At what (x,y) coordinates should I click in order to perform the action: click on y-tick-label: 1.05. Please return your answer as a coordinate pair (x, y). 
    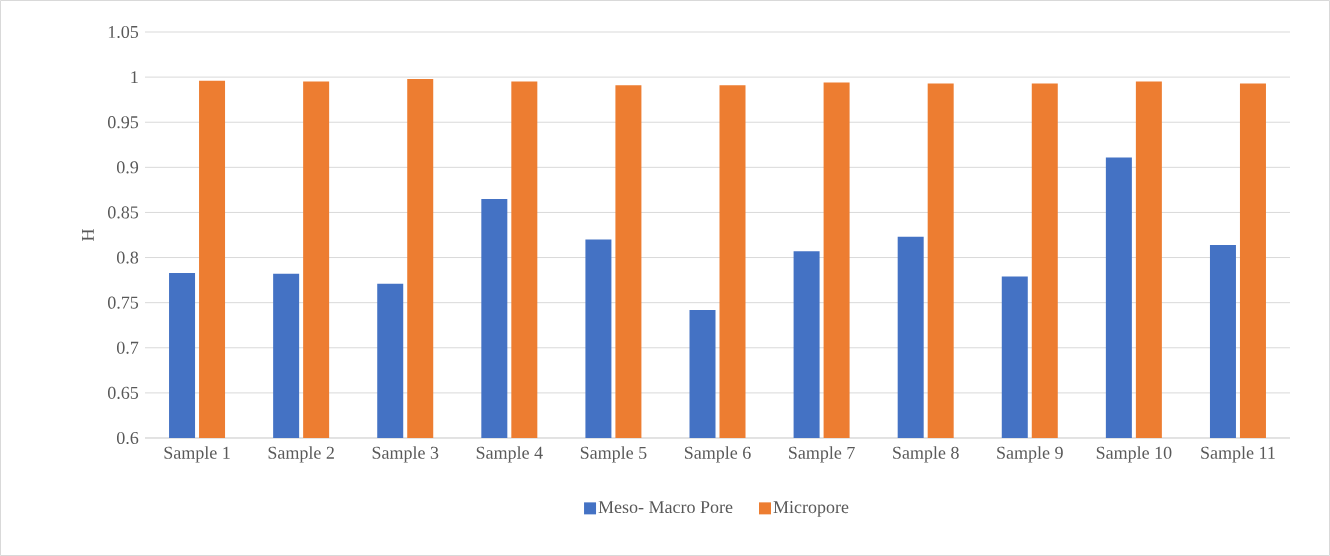
    Looking at the image, I should click on (123, 32).